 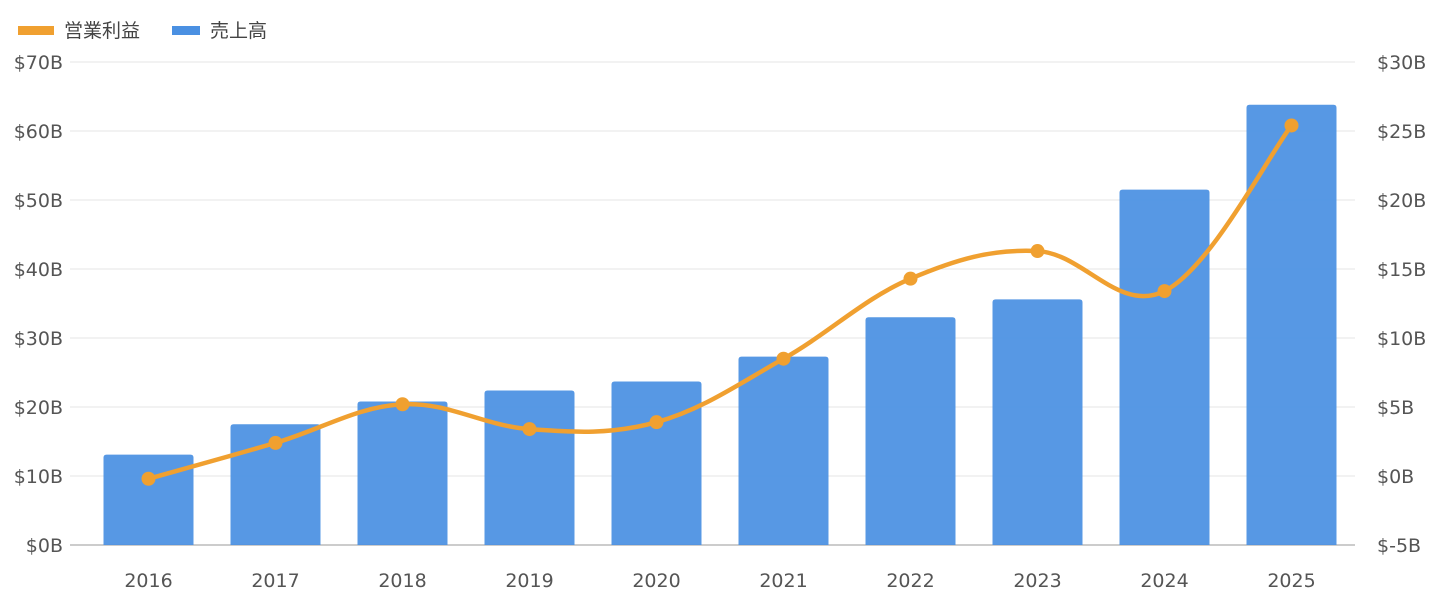 I want to click on x-tick-label: 2021, so click(x=783, y=581).